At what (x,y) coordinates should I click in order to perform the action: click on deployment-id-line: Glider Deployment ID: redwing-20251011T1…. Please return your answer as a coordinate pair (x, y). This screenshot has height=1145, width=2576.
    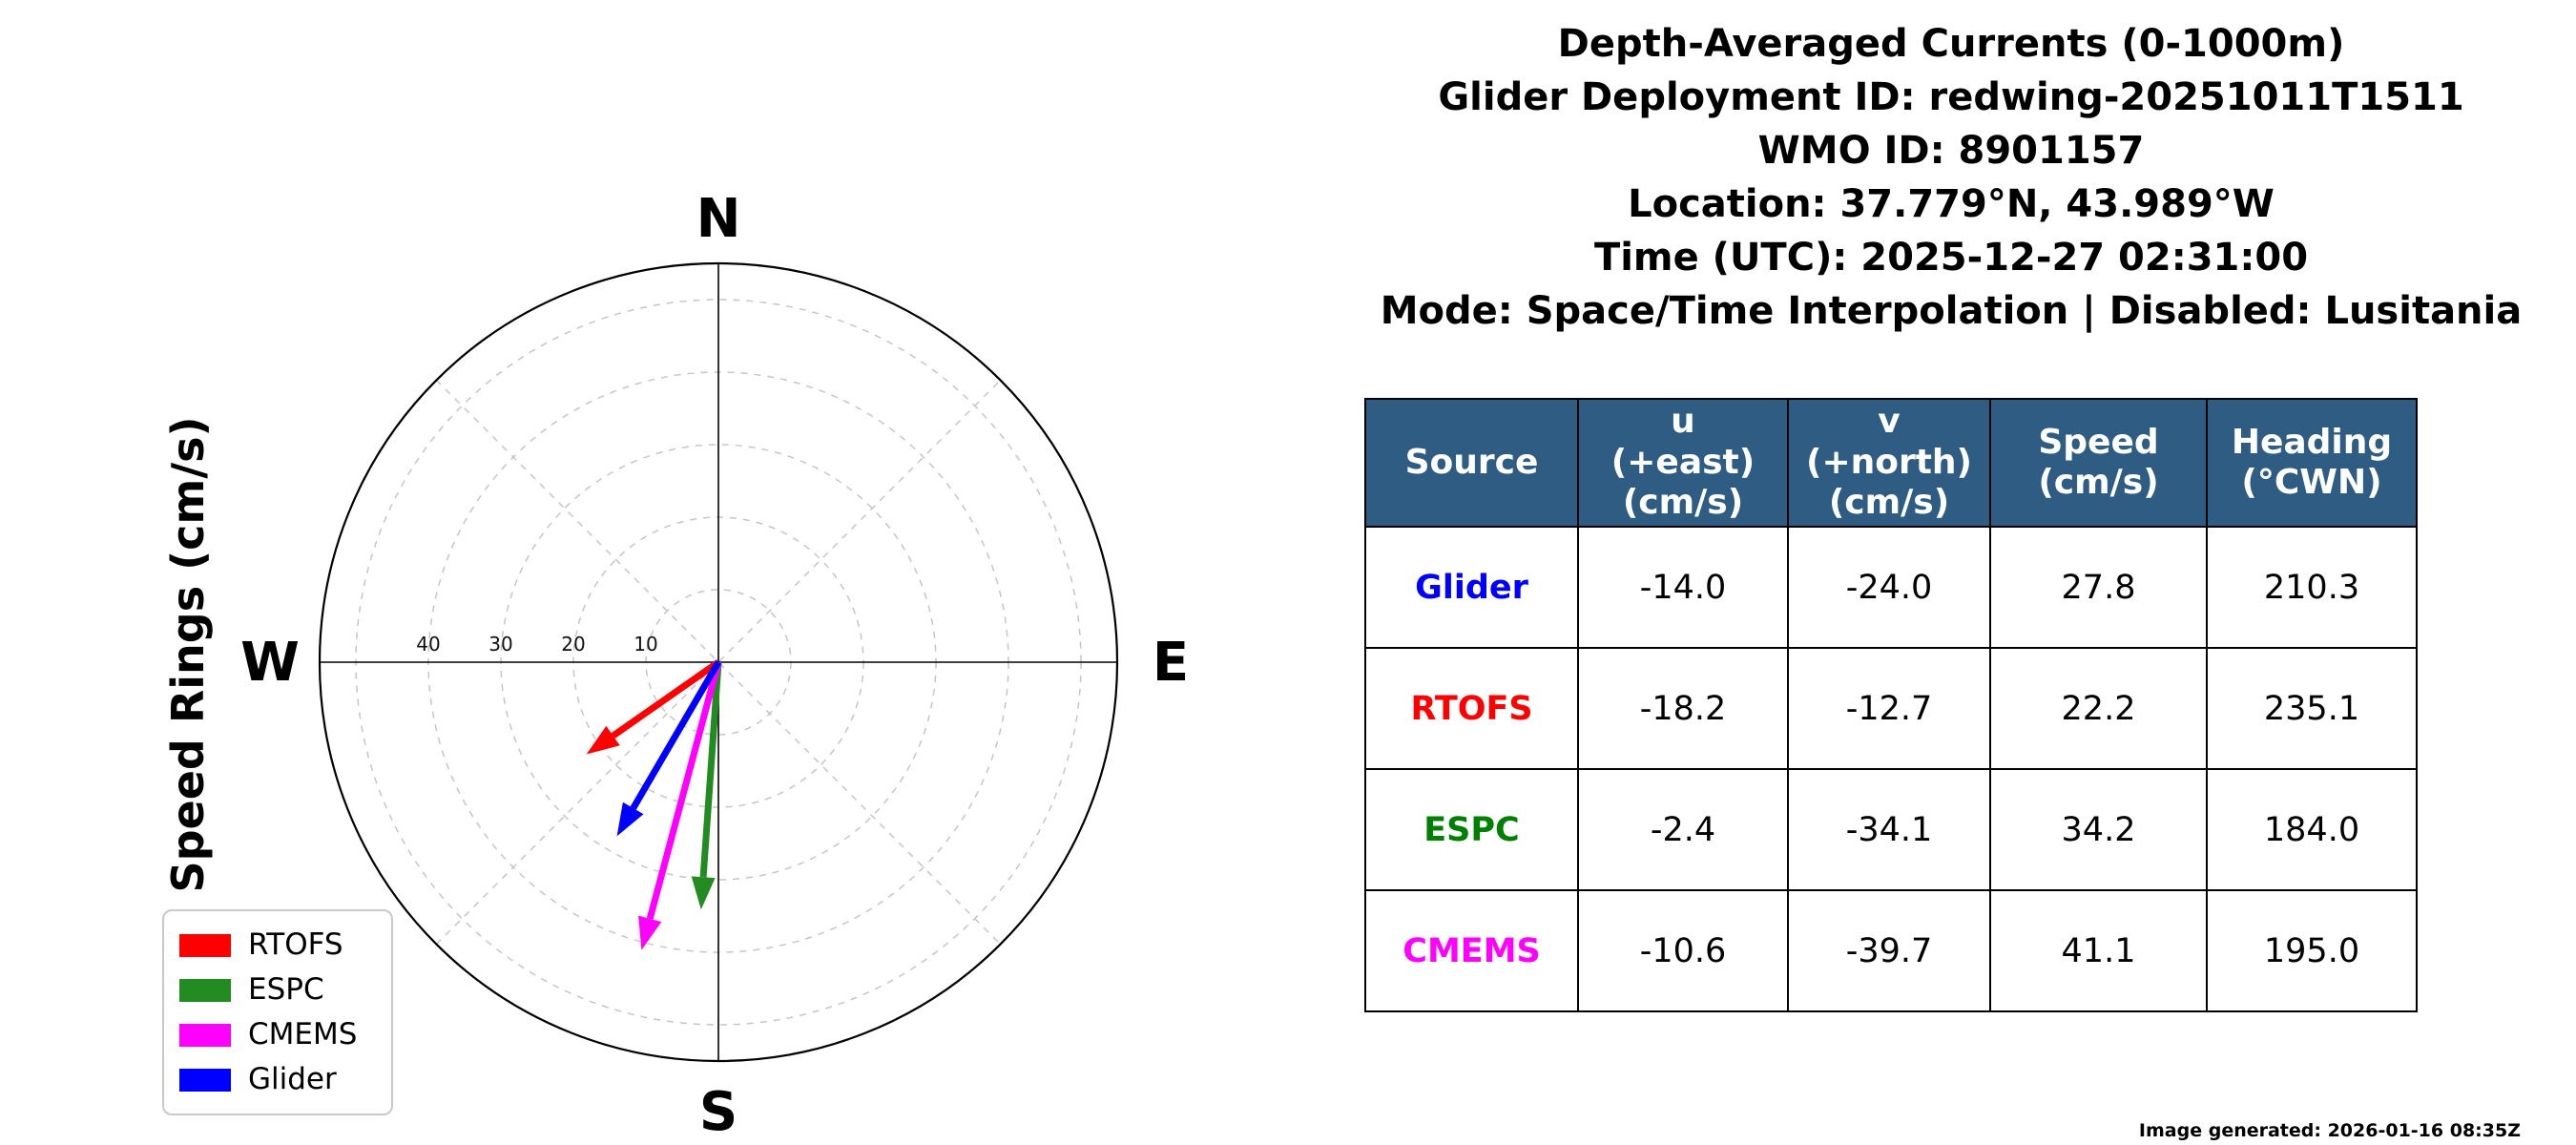
    Looking at the image, I should click on (1951, 97).